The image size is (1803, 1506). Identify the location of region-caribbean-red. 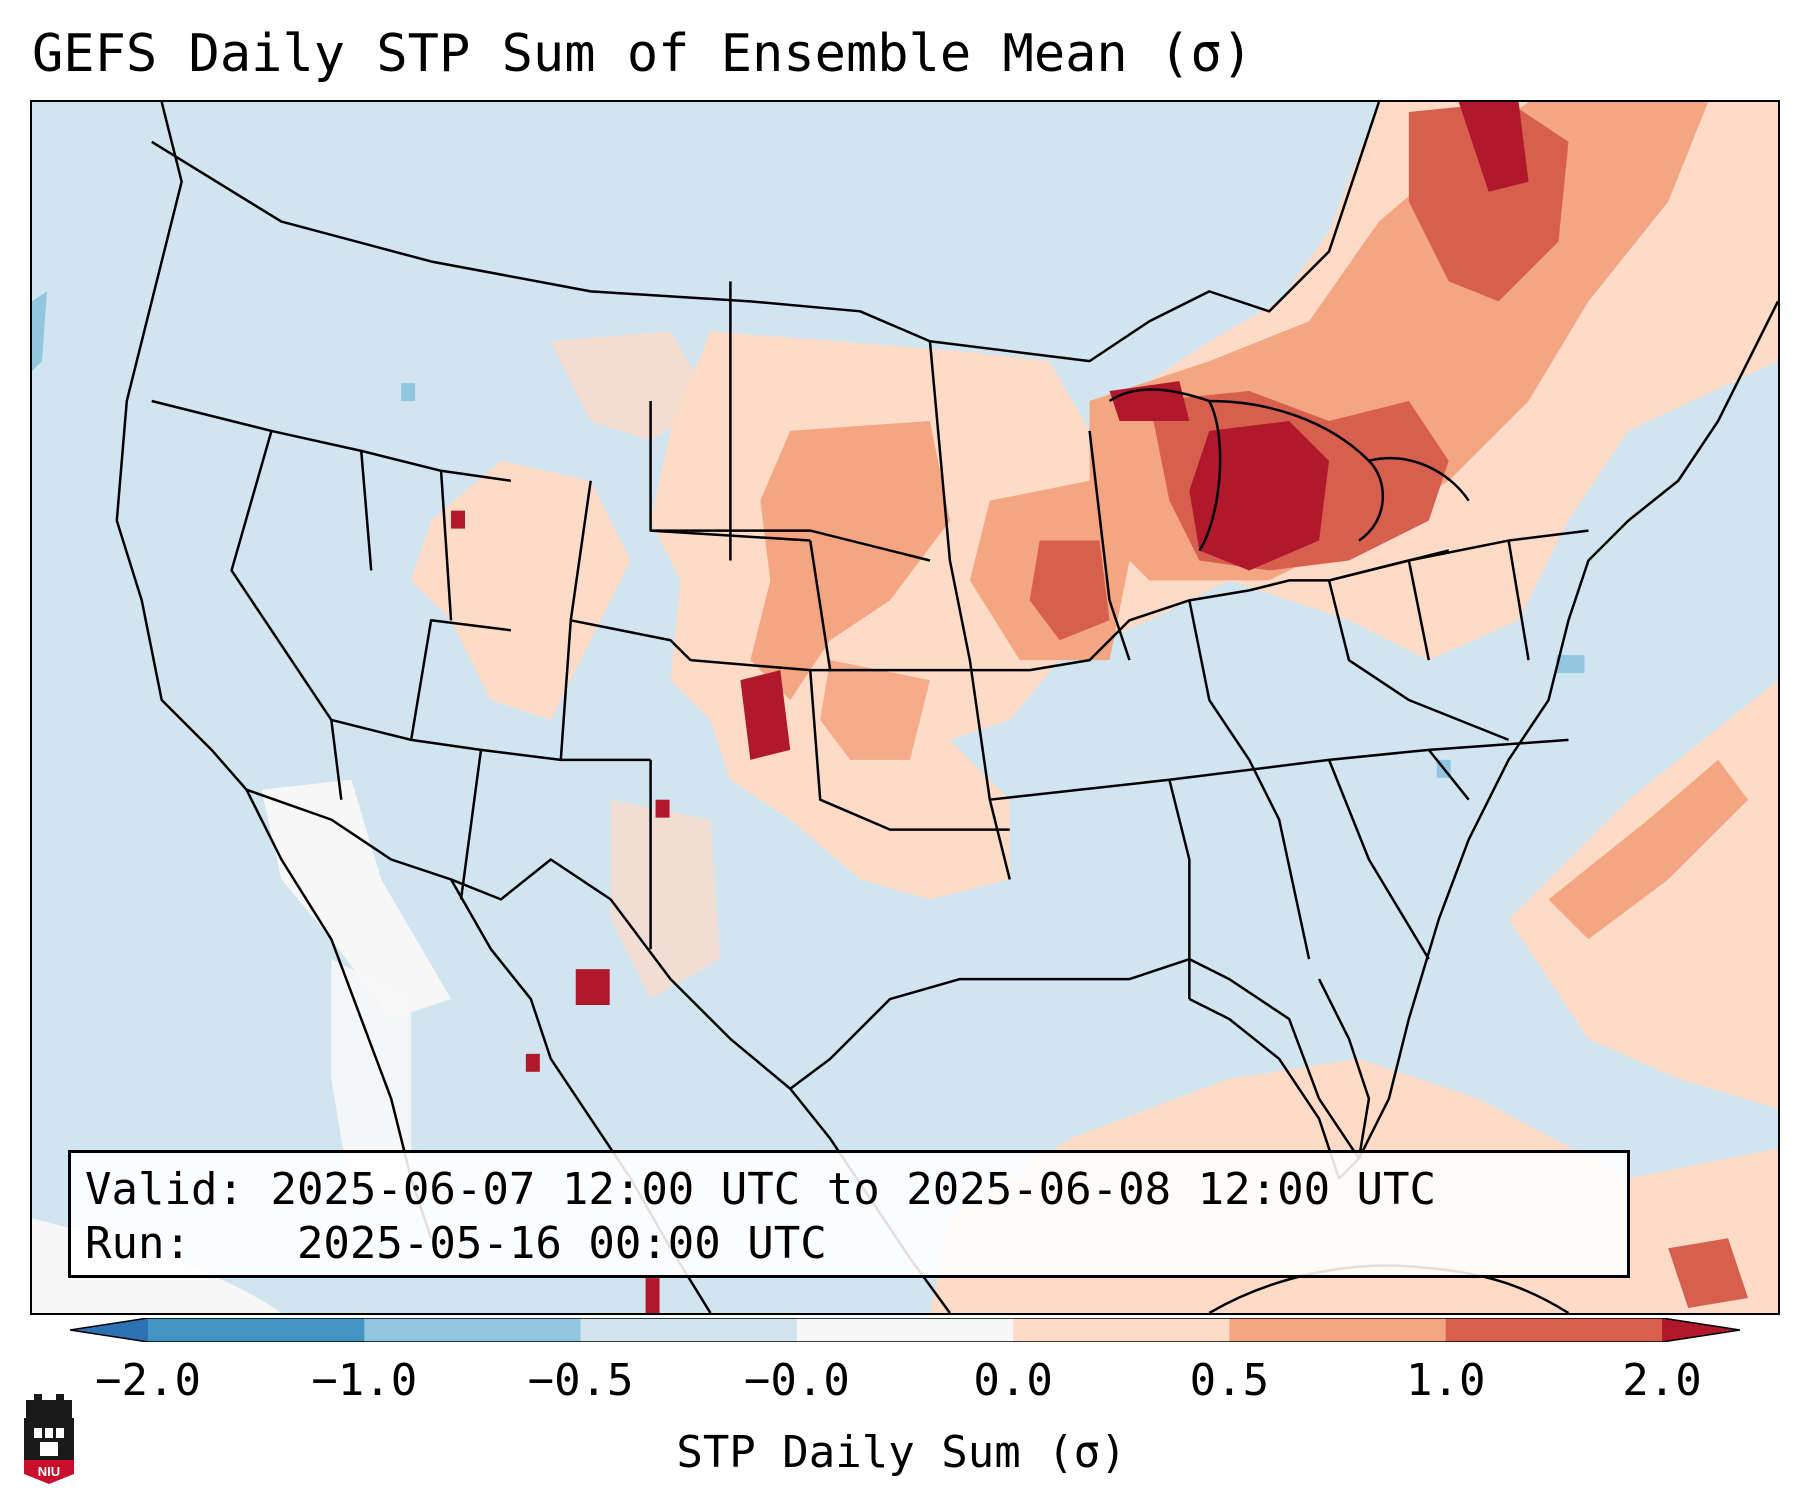
(1708, 1273).